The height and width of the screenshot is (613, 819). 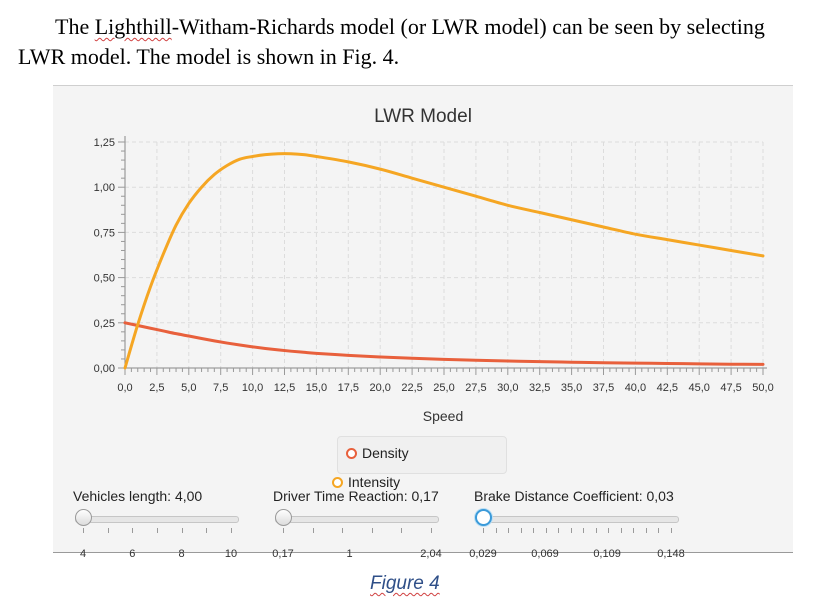 I want to click on chart-title: LWR Model, so click(x=423, y=116).